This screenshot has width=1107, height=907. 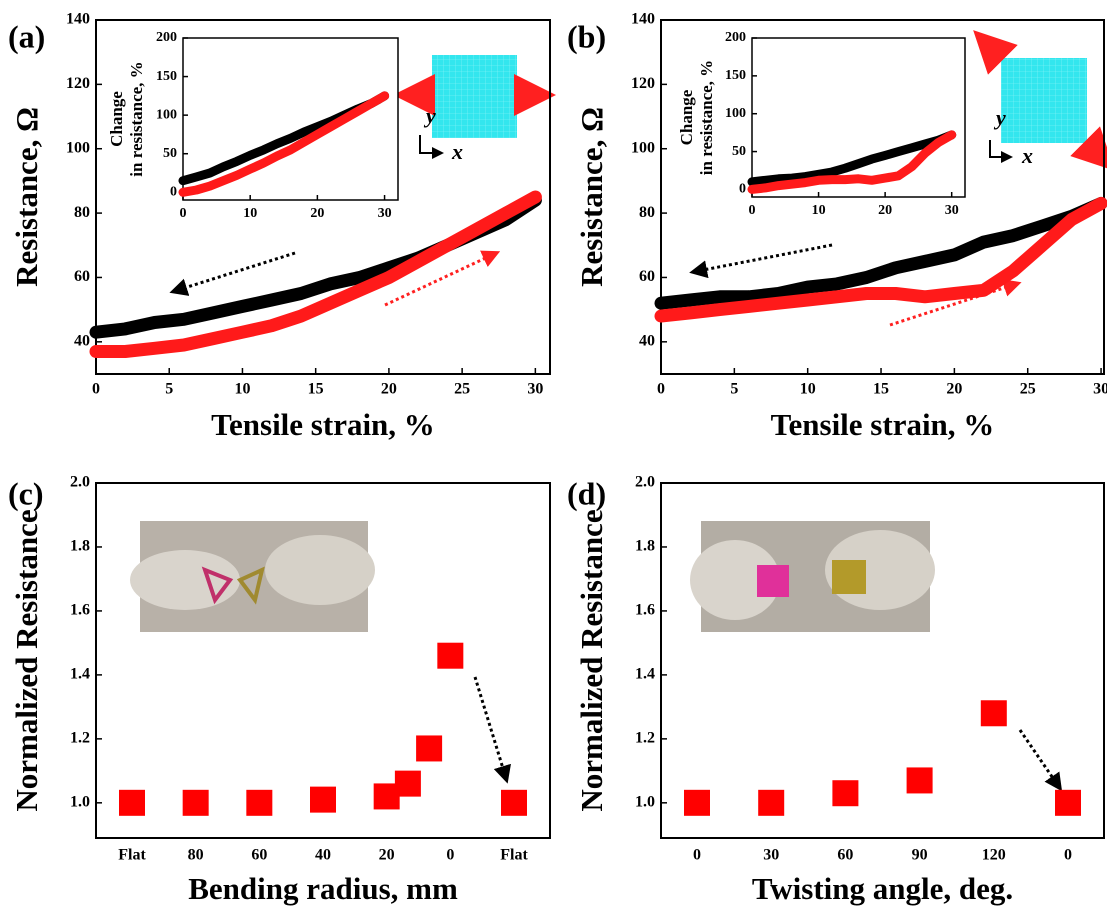 What do you see at coordinates (316, 389) in the screenshot?
I see `x-tick-label: 15` at bounding box center [316, 389].